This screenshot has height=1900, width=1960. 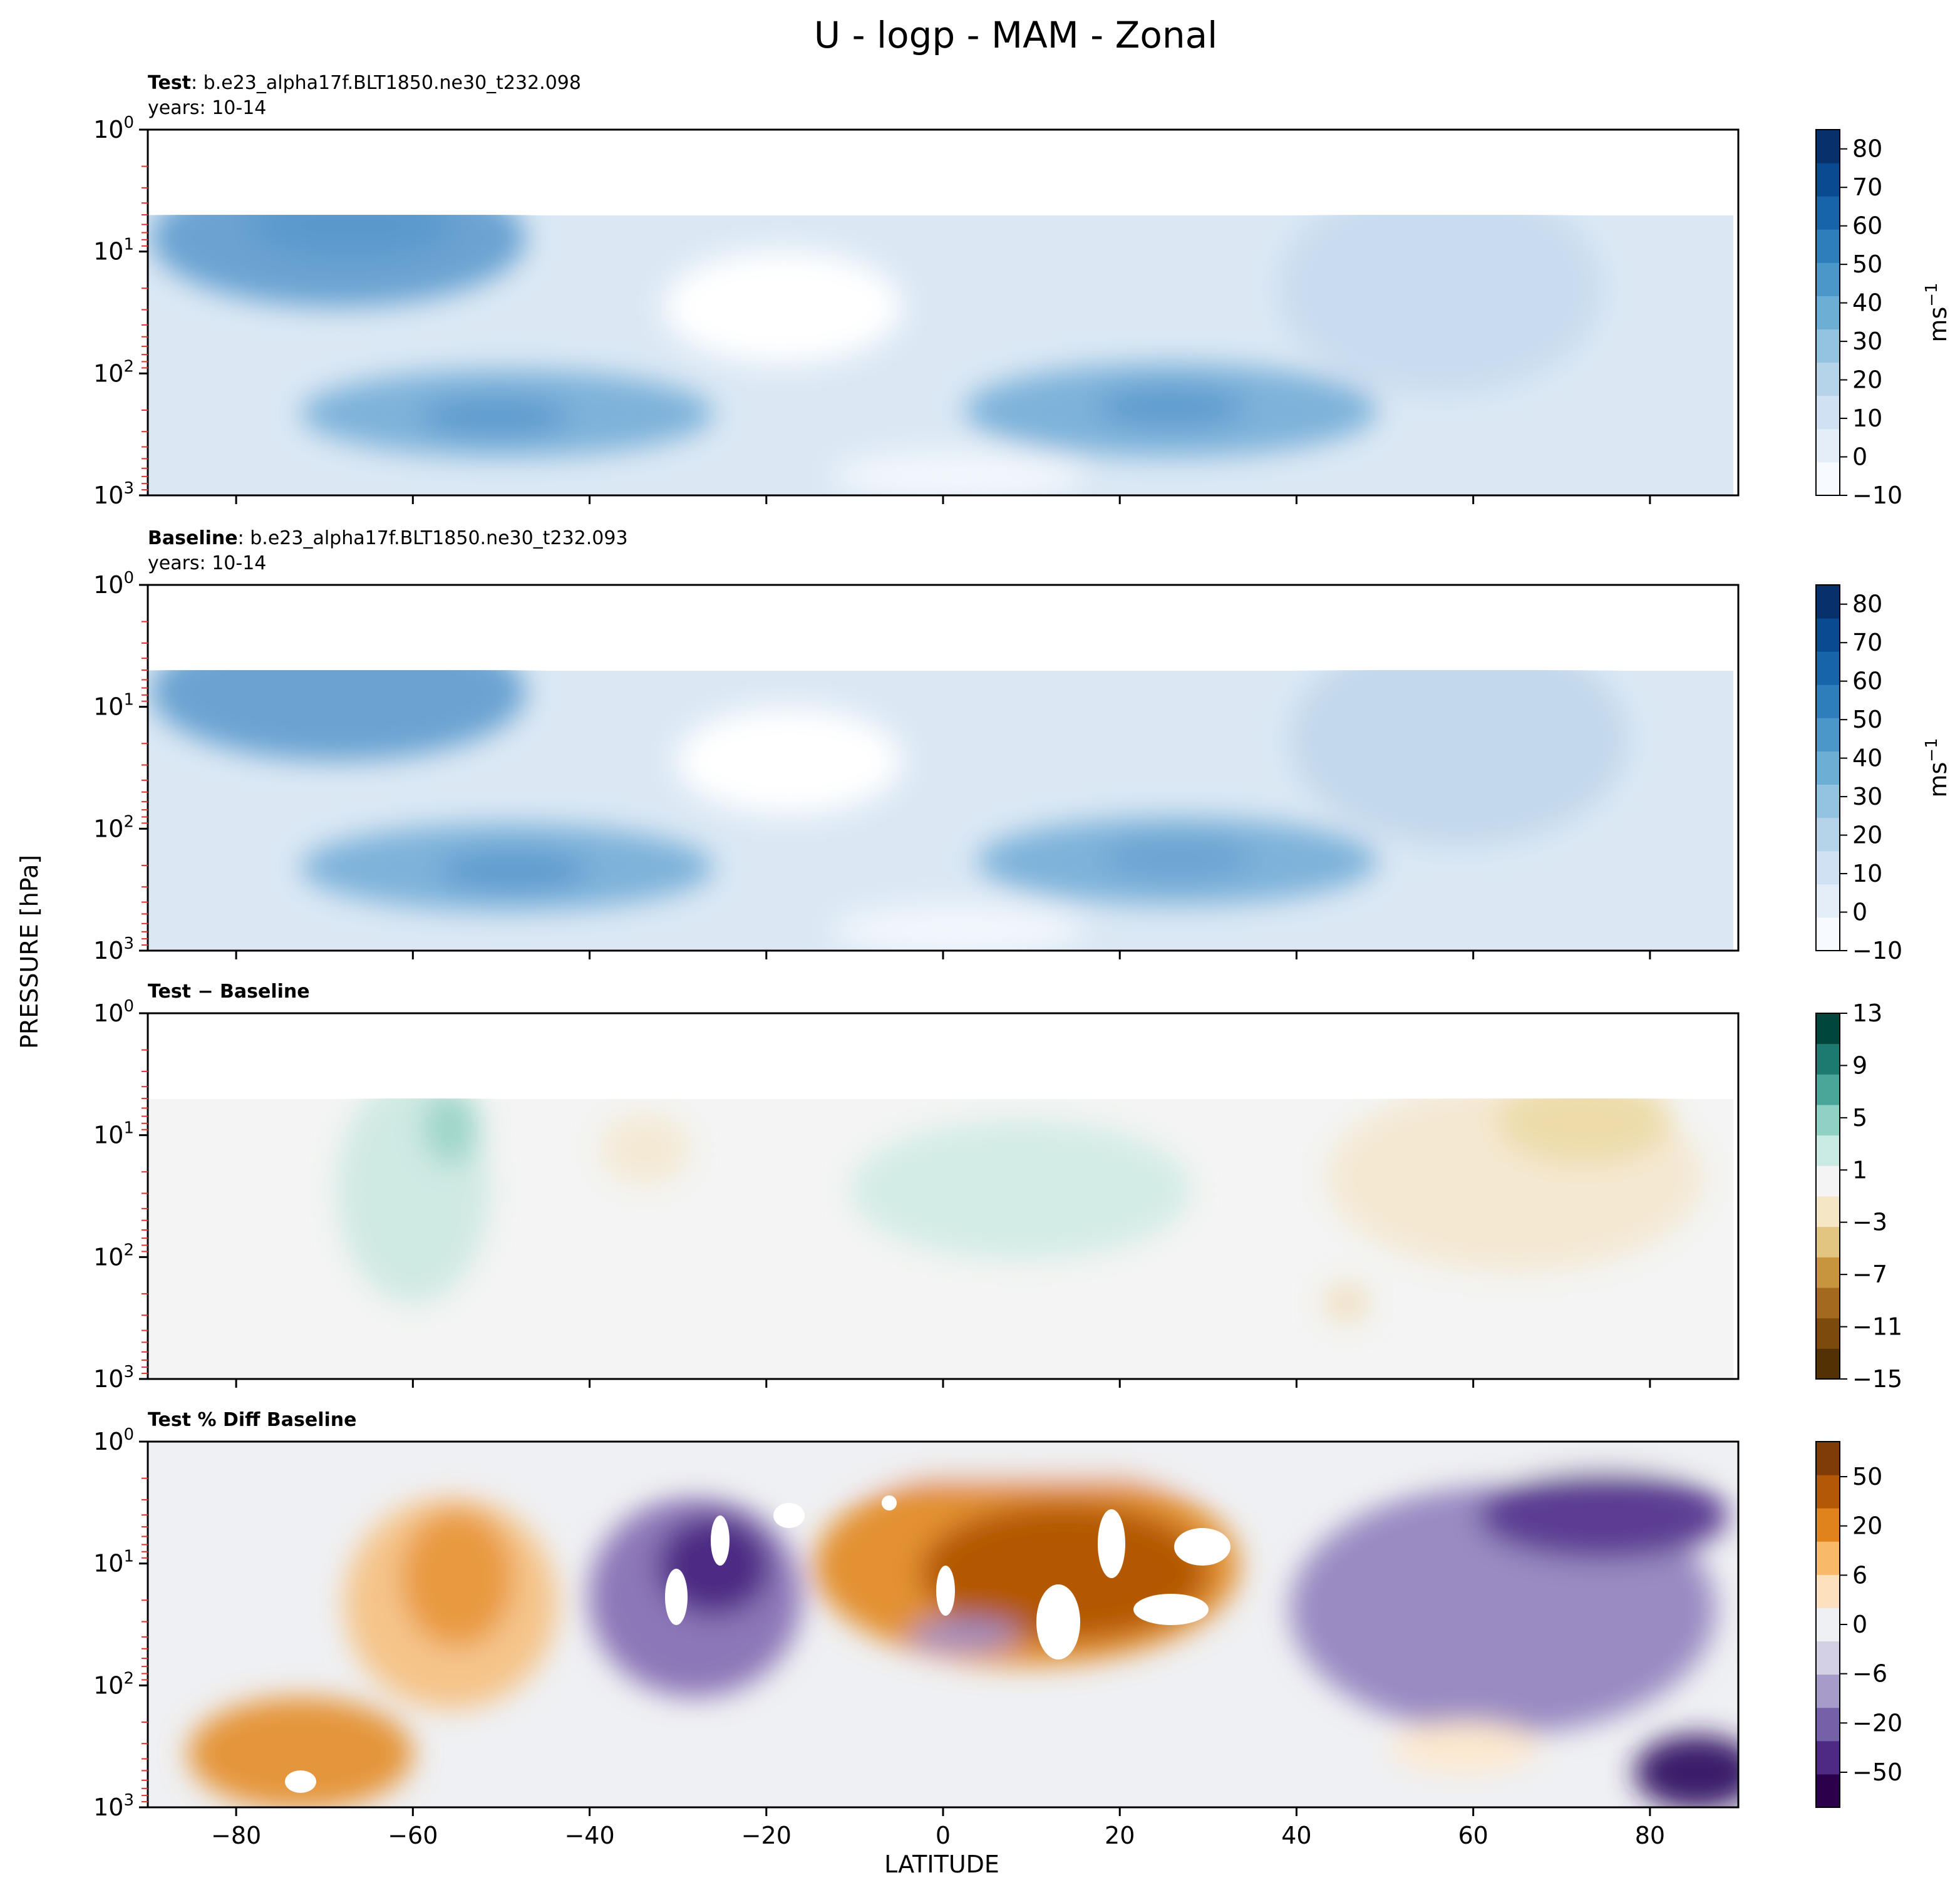 What do you see at coordinates (1867, 642) in the screenshot?
I see `colorbar-tick-label: 70` at bounding box center [1867, 642].